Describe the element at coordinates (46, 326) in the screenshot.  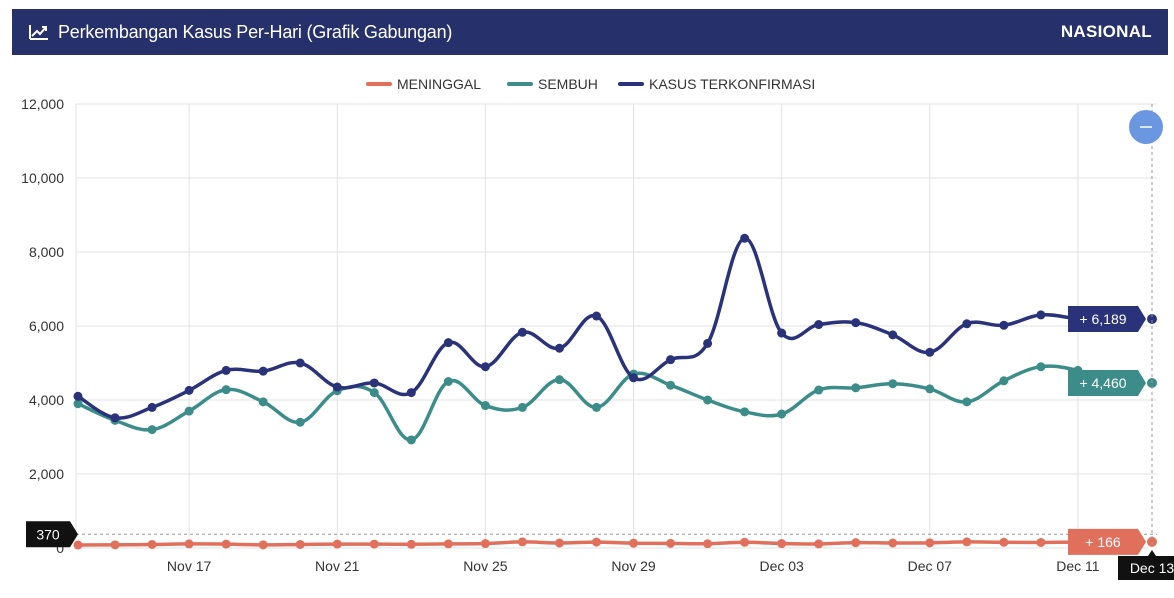
I see `y-tick-label: 6,000` at that location.